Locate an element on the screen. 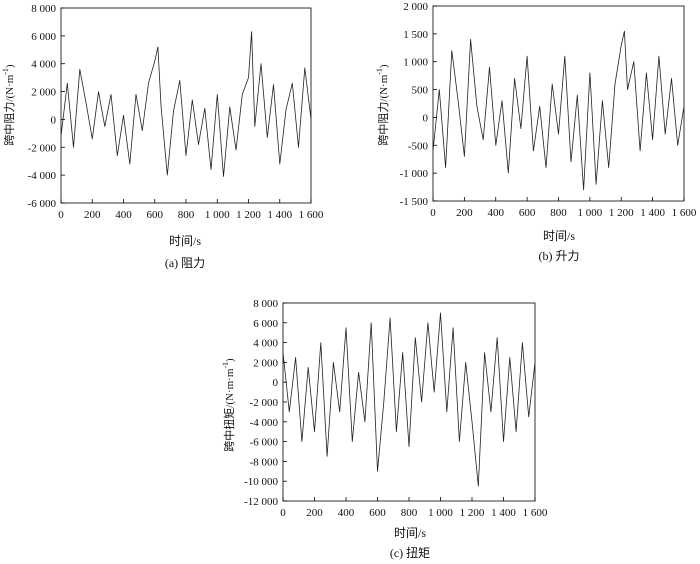 The height and width of the screenshot is (564, 700). y-axis-label-torque: 跨中扭矩/(N·m·m-1) is located at coordinates (228, 405).